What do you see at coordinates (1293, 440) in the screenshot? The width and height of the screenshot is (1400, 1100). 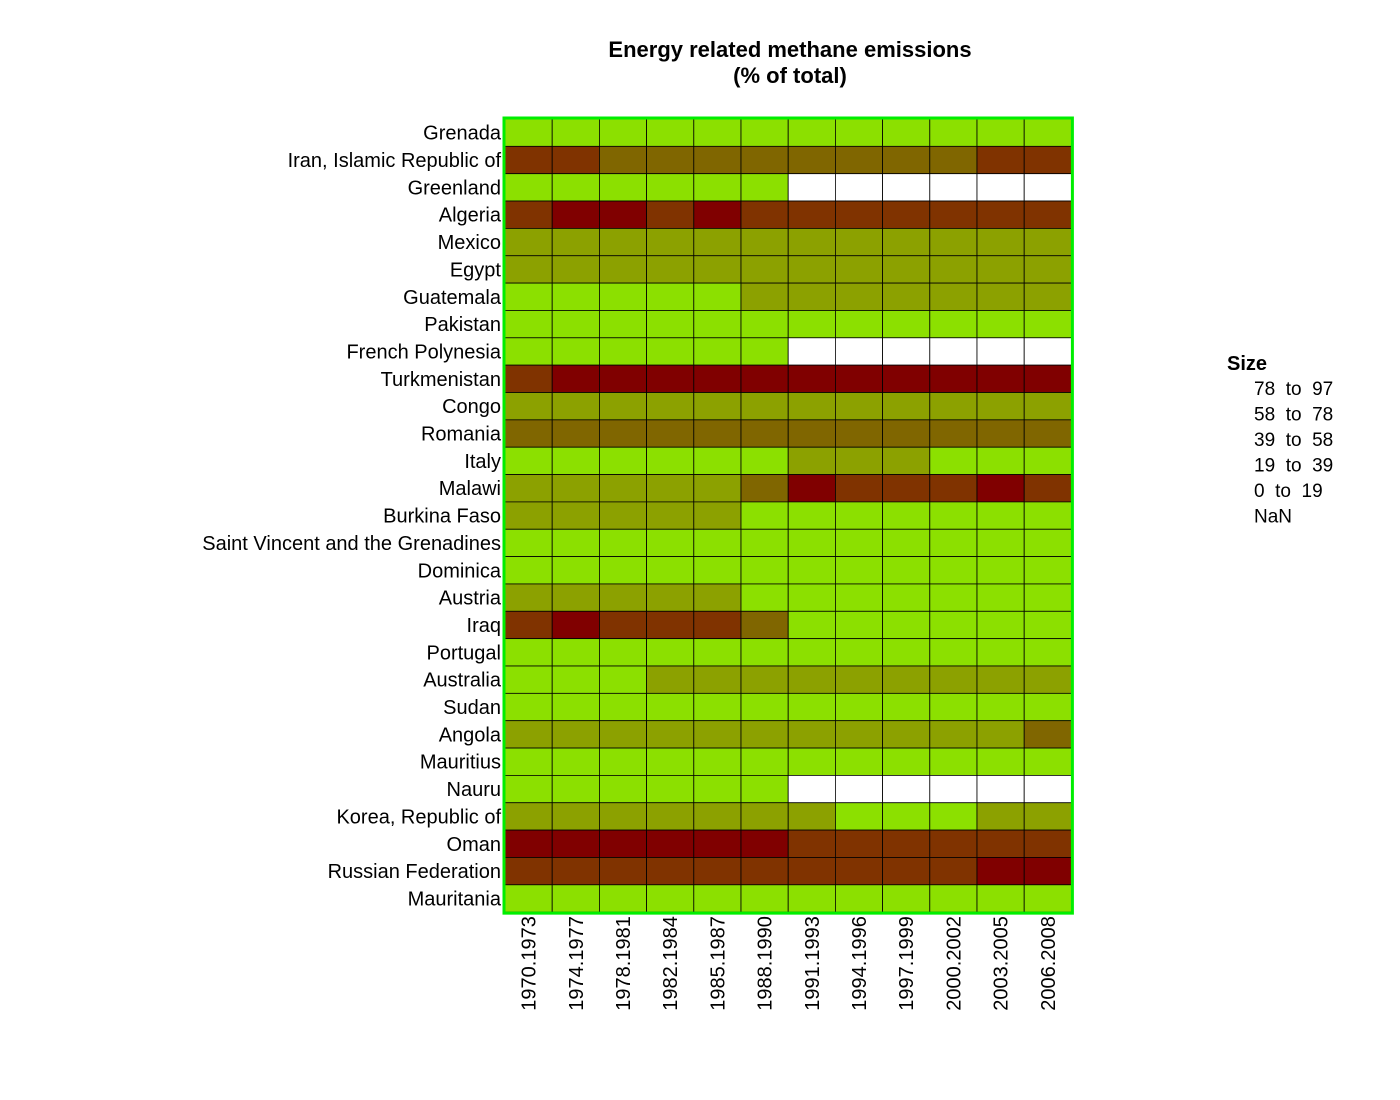 I see `legend-item-label: 39 to 58` at bounding box center [1293, 440].